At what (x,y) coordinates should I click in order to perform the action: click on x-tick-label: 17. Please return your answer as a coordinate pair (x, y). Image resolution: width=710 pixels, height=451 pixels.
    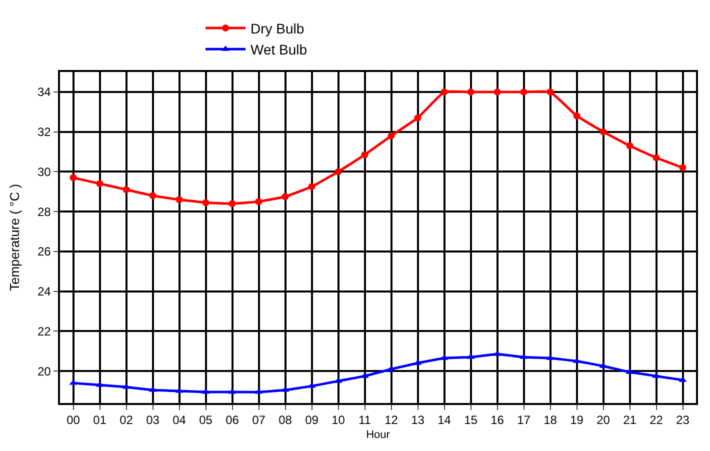
    Looking at the image, I should click on (524, 420).